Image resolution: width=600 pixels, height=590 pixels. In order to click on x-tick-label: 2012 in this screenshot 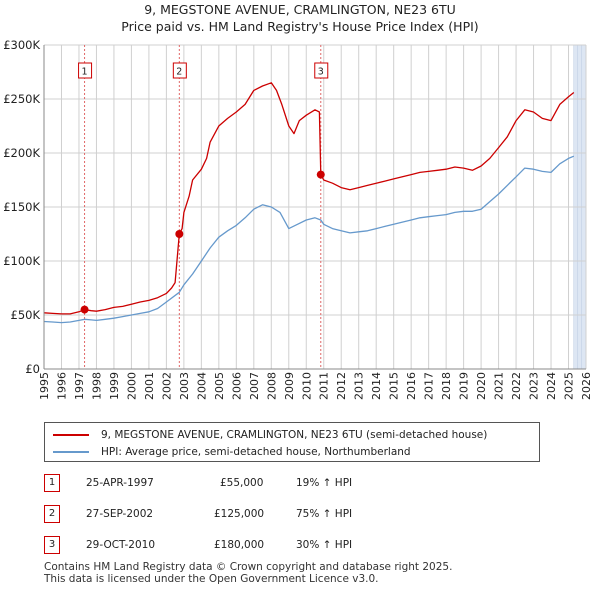, I will do `click(341, 386)`.